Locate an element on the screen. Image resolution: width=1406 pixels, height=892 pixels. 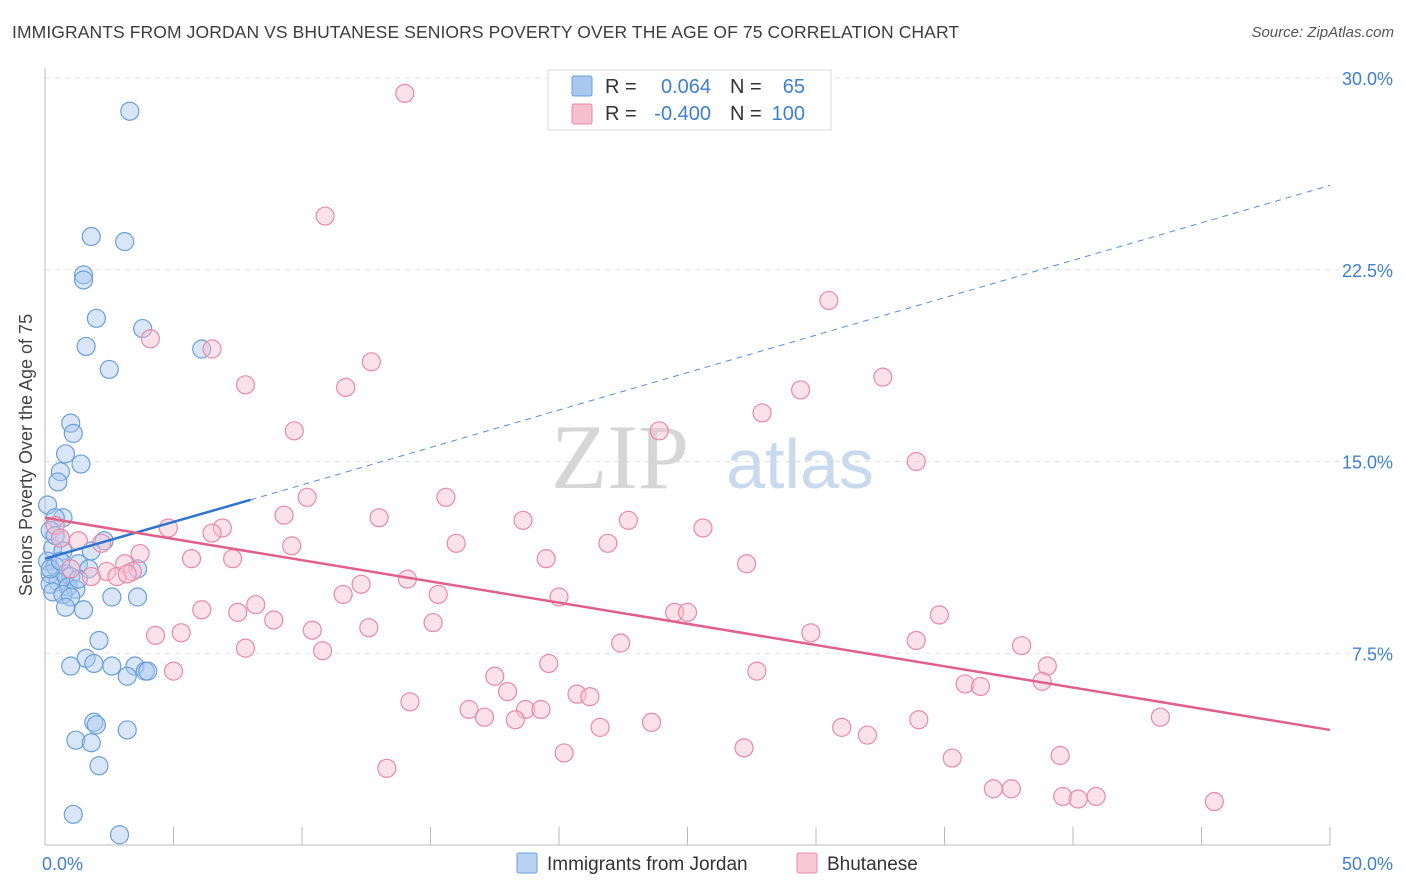
y-tick-label: 7.5% is located at coordinates (1372, 654).